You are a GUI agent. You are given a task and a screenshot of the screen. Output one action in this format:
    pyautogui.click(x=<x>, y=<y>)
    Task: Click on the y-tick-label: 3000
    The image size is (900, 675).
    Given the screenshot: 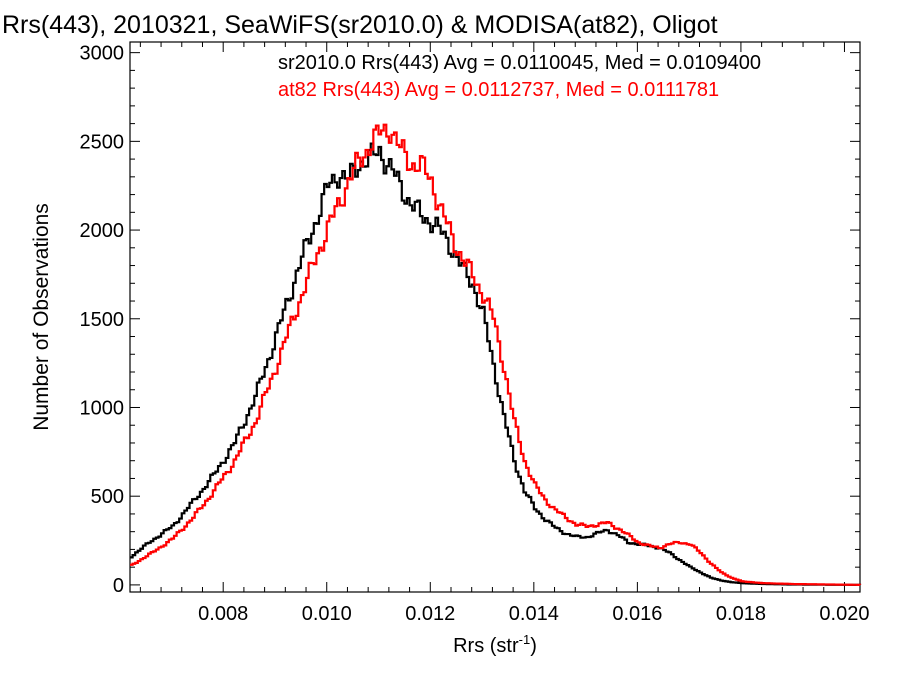 What is the action you would take?
    pyautogui.click(x=102, y=54)
    